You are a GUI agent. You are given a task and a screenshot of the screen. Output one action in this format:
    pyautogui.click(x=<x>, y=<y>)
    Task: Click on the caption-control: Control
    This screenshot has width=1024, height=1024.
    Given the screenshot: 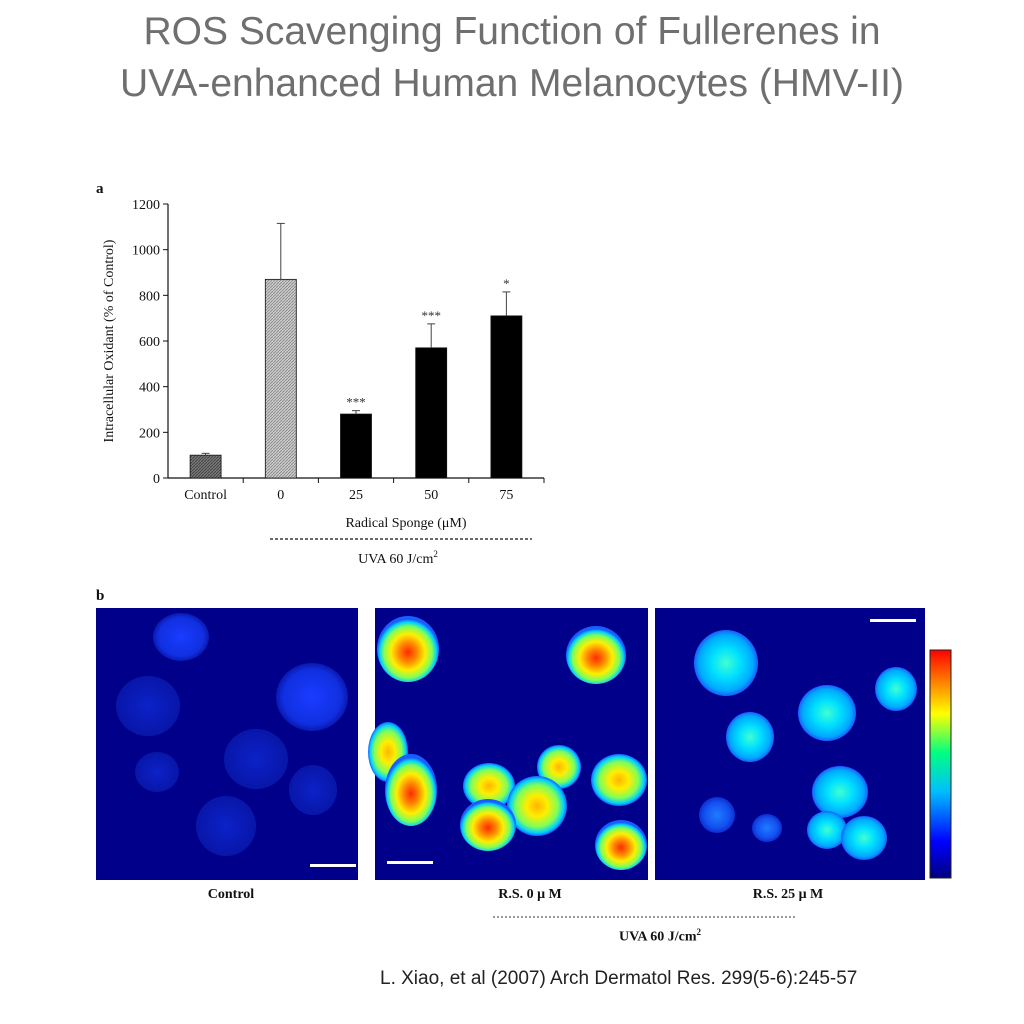 What is the action you would take?
    pyautogui.click(x=231, y=894)
    